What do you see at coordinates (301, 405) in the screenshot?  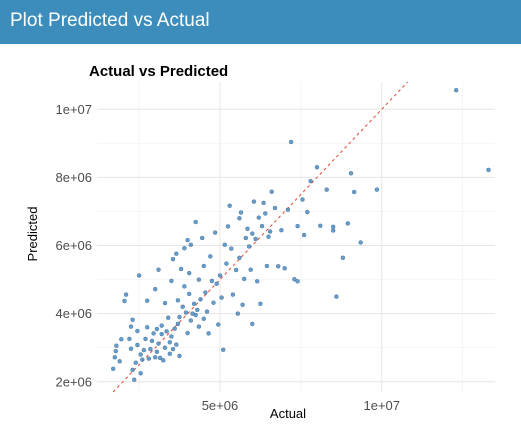 I see `x-axis-ticks: 5e+06 1e+07` at bounding box center [301, 405].